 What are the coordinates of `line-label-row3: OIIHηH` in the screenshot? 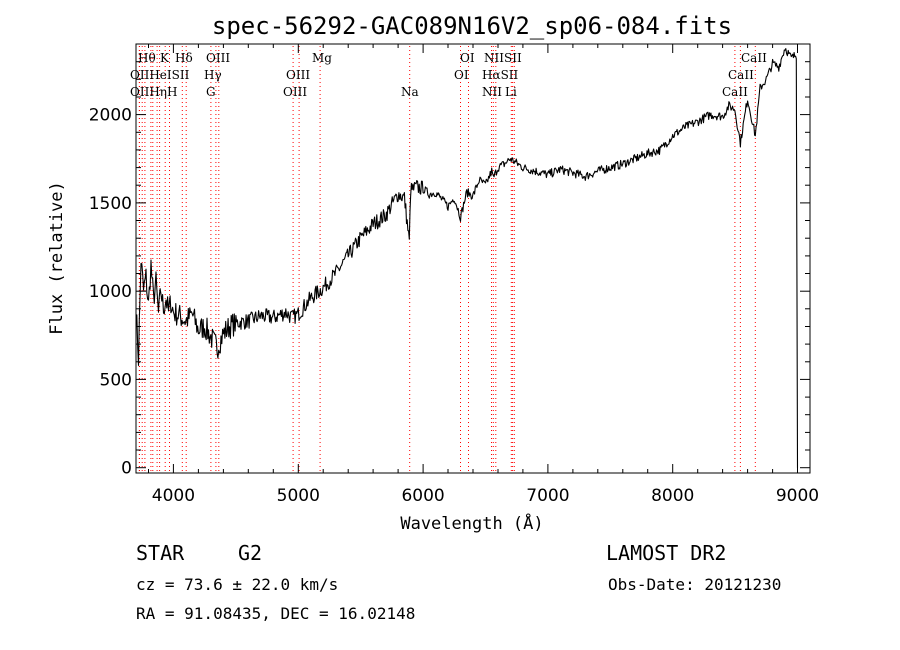 It's located at (153, 92).